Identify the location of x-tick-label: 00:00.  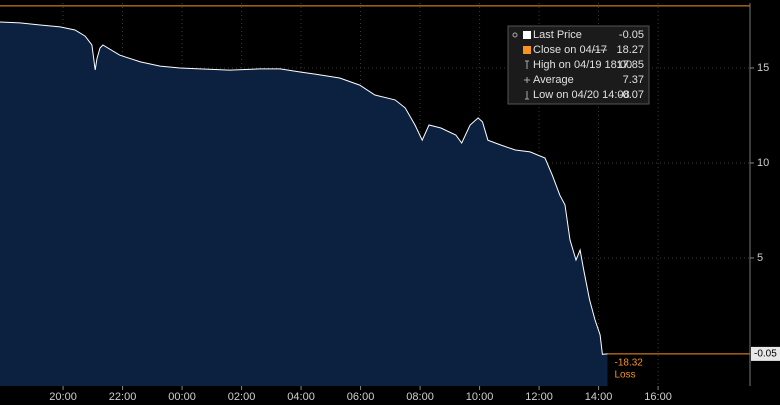
(182, 397).